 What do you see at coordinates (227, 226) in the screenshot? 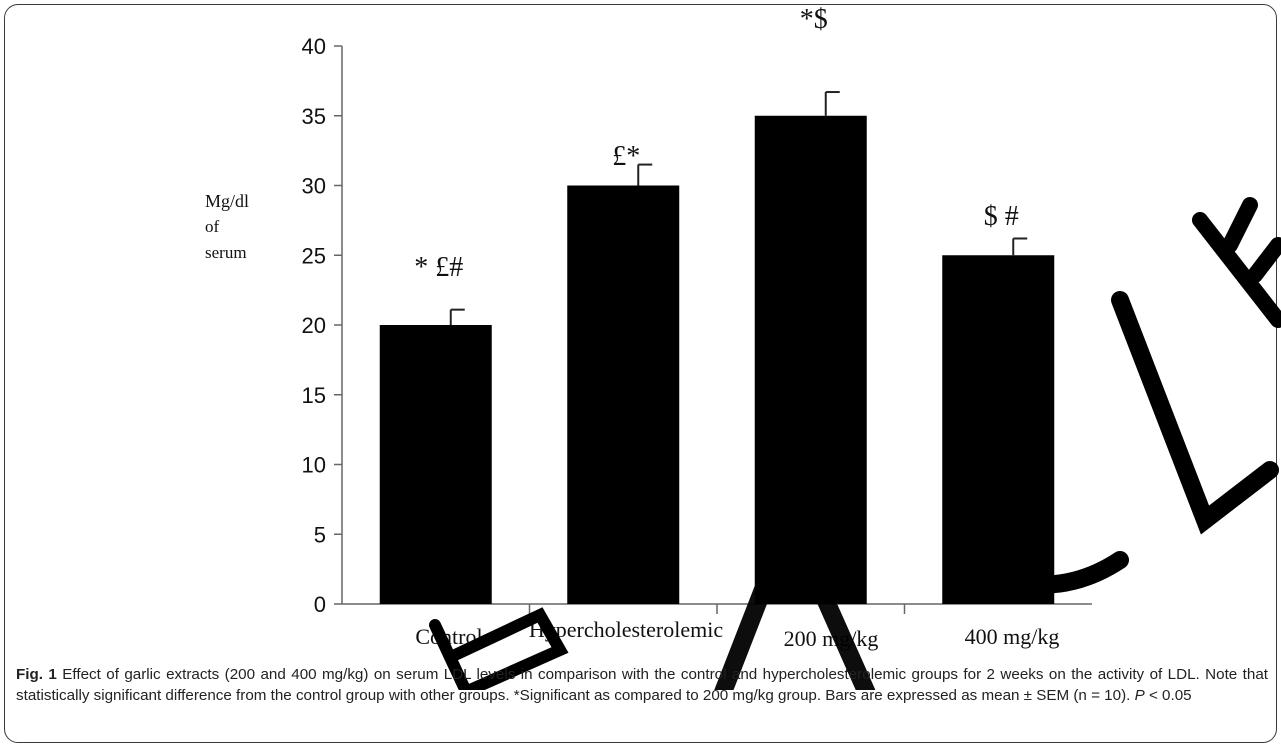
I see `y-axis-label: Mg/dl of serum` at bounding box center [227, 226].